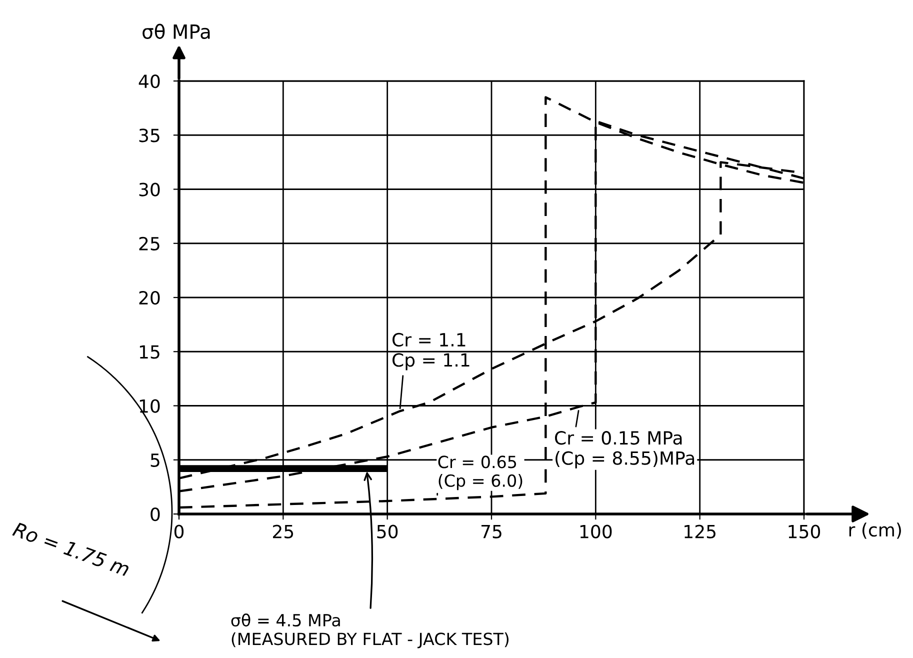  Describe the element at coordinates (149, 135) in the screenshot. I see `y-tick-label: 35` at that location.